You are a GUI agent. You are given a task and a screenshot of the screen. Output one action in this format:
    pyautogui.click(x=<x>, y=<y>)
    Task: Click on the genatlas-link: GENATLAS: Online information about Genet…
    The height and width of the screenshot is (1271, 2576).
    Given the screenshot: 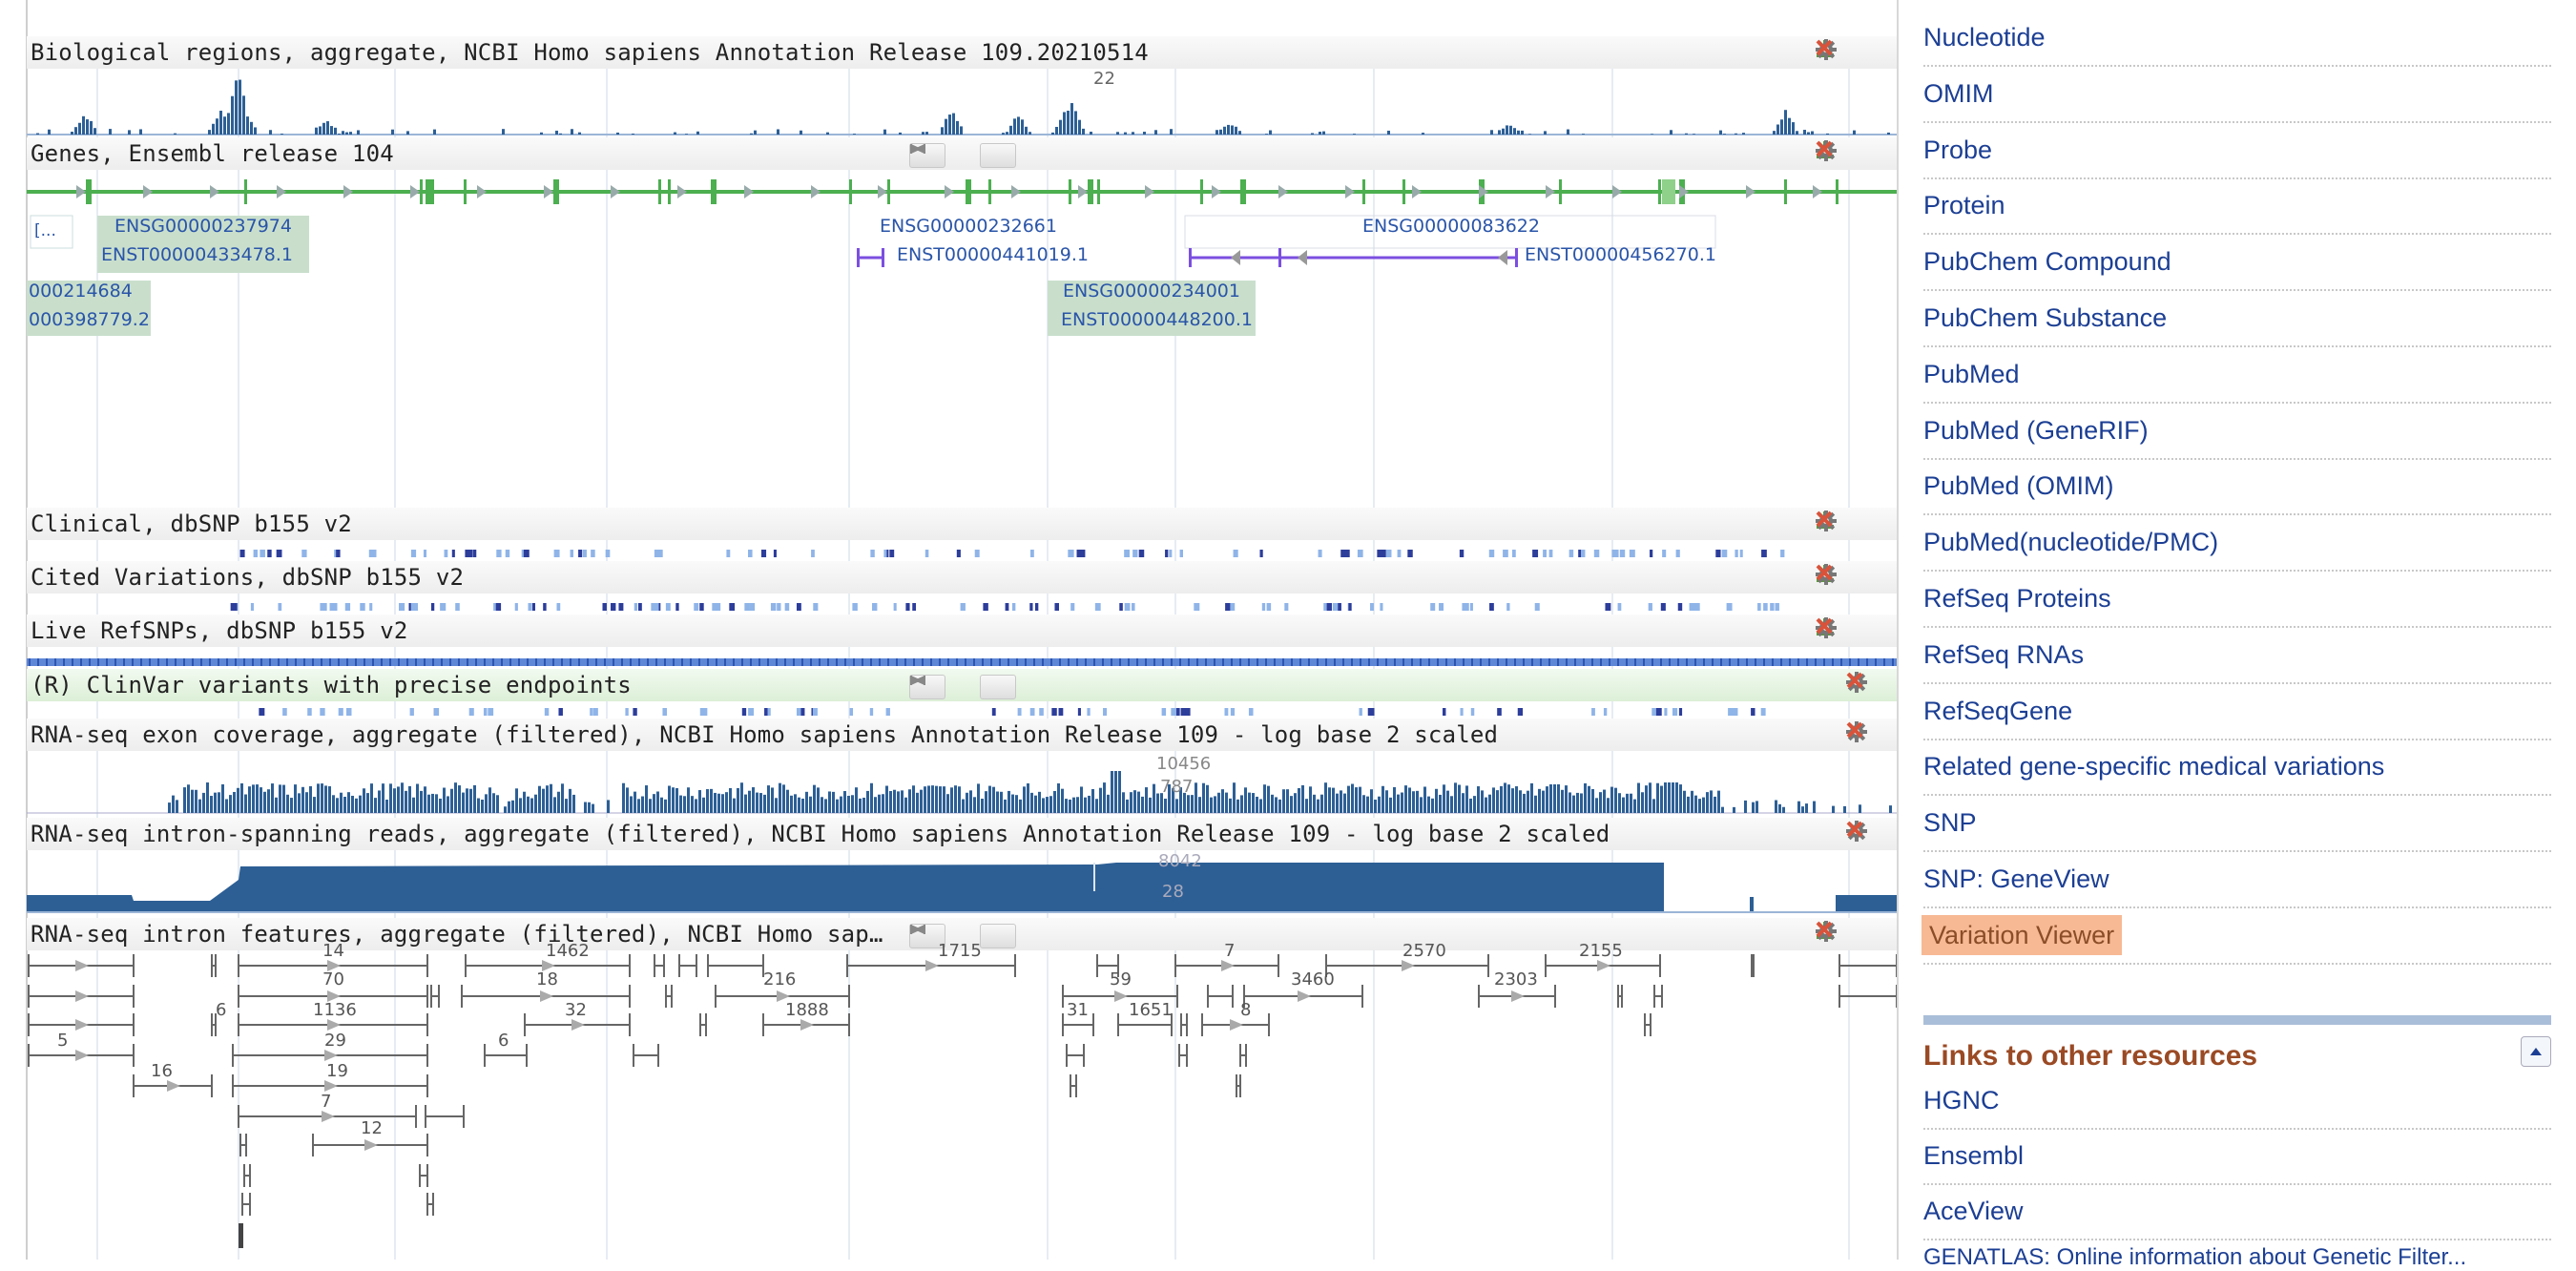 What is the action you would take?
    pyautogui.click(x=2195, y=1257)
    